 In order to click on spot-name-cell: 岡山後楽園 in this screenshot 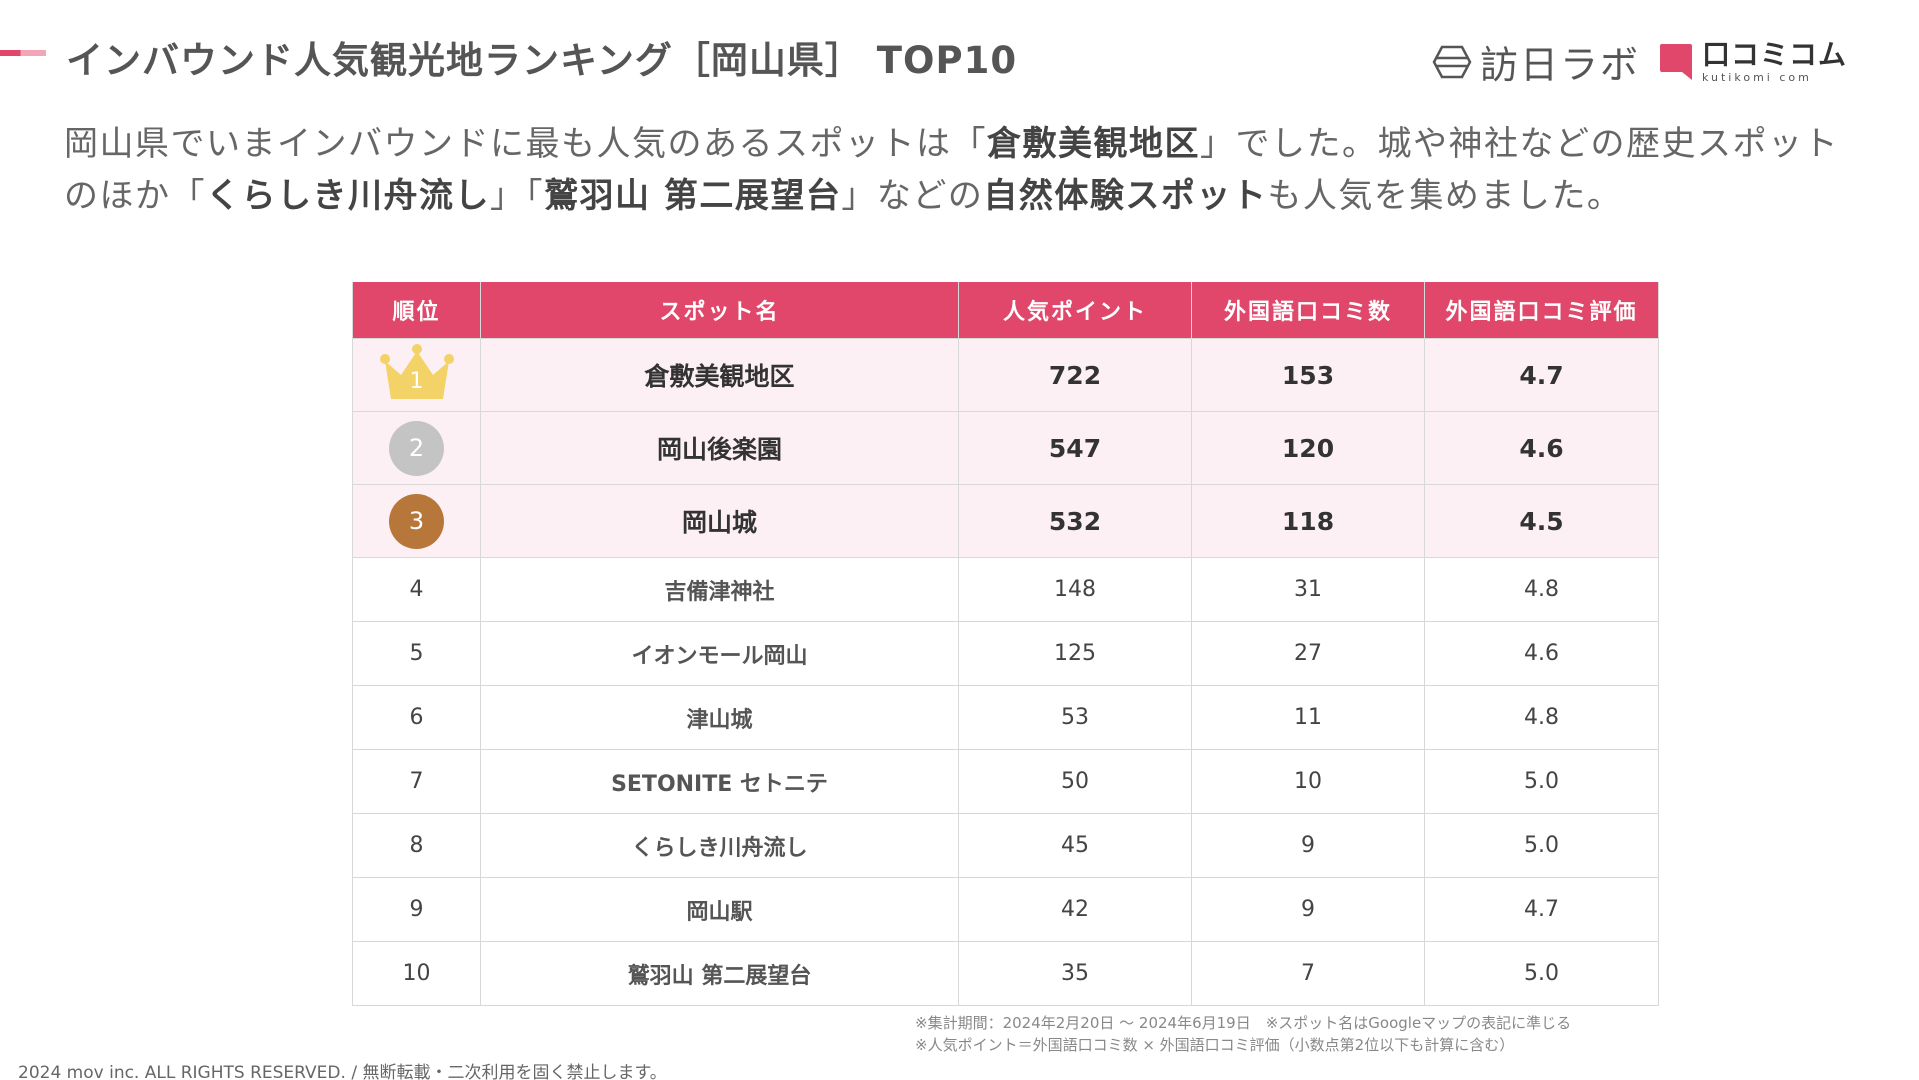, I will do `click(719, 448)`.